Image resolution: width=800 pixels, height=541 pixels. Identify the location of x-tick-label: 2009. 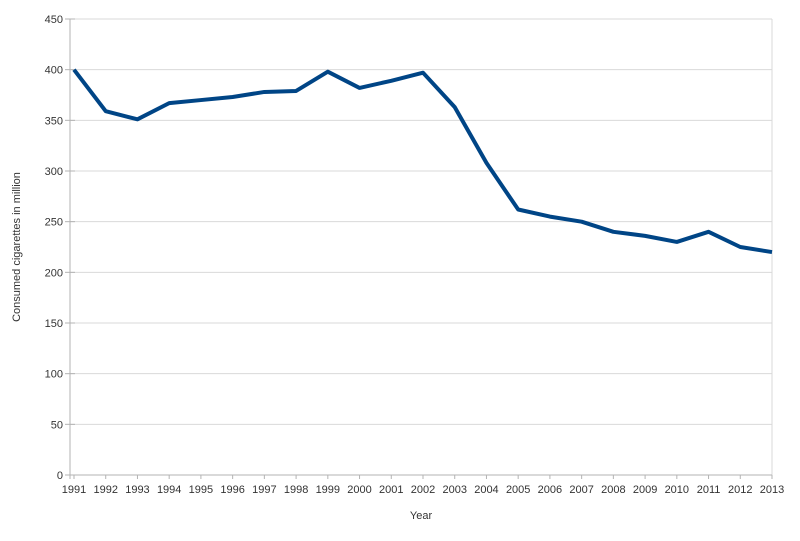
(645, 490).